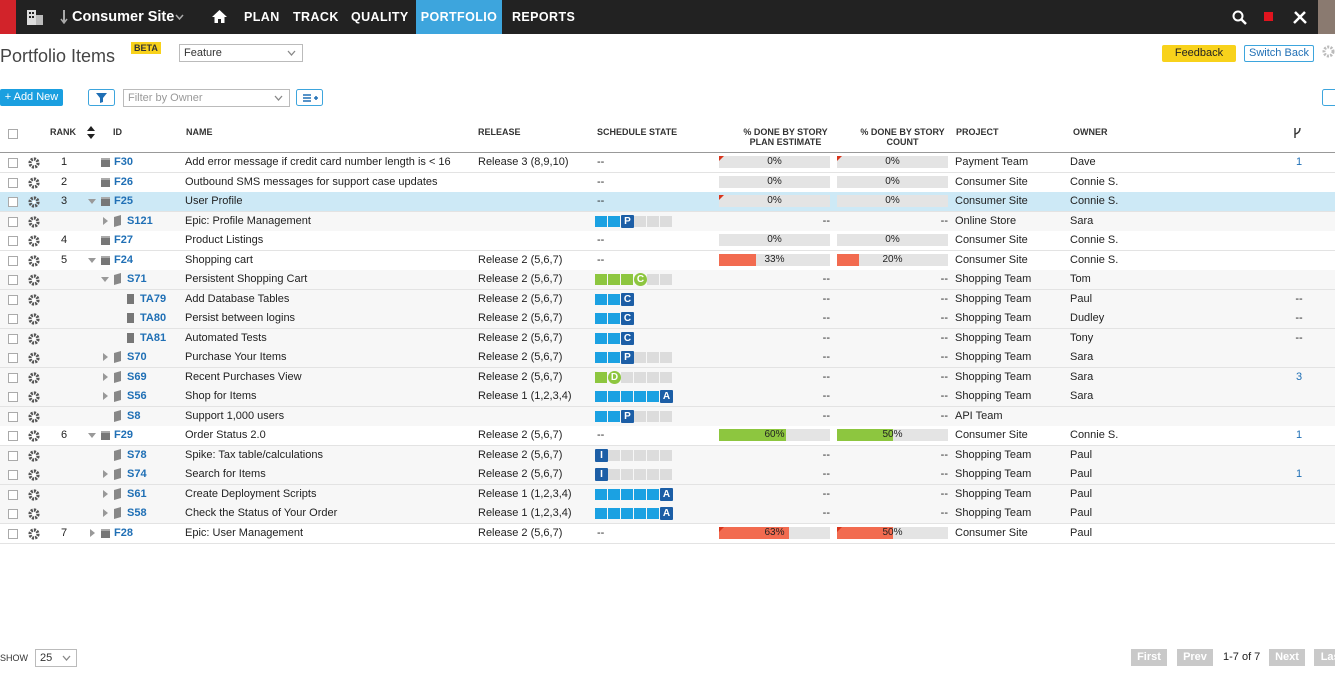 The width and height of the screenshot is (1335, 682). I want to click on item-id: S56, so click(137, 396).